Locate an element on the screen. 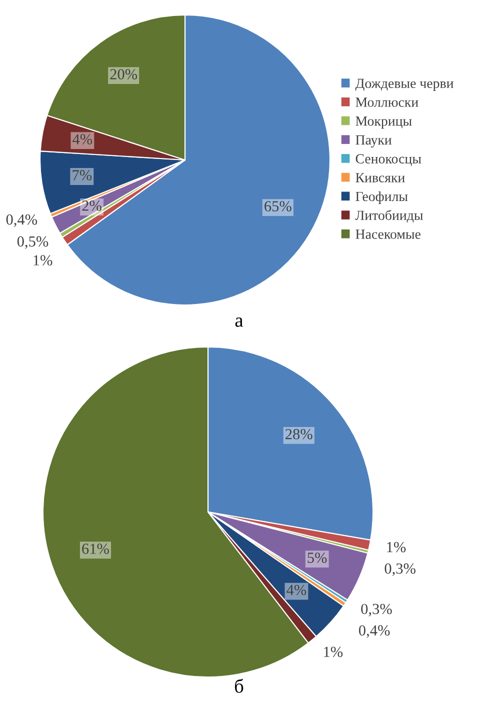 The height and width of the screenshot is (705, 478). text: б is located at coordinates (239, 685).